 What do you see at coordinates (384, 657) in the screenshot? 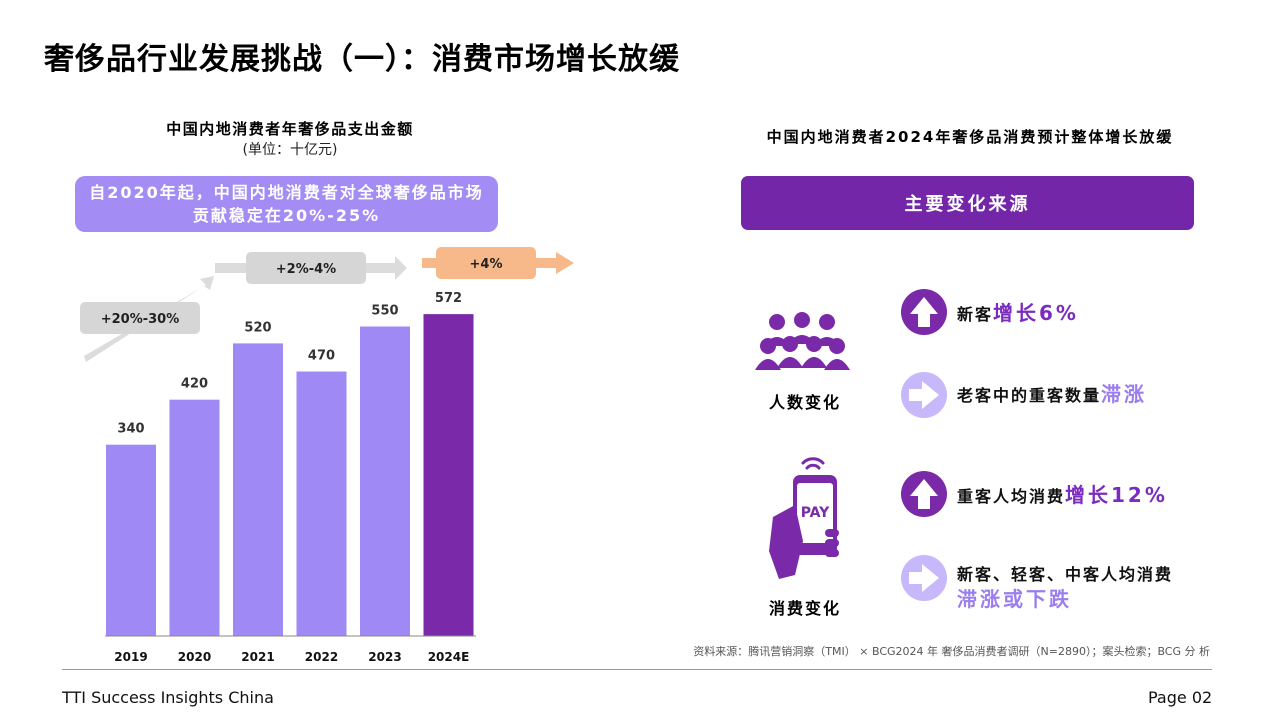
I see `category-label-2023: 2023` at bounding box center [384, 657].